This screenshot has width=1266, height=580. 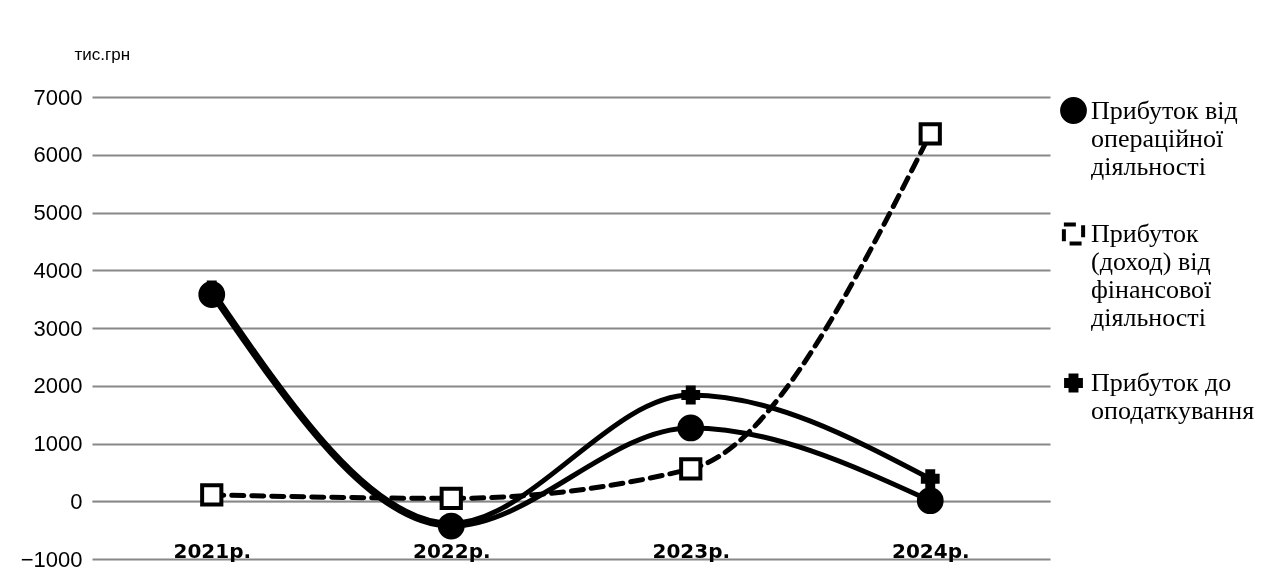 What do you see at coordinates (1164, 138) in the screenshot?
I see `legend-label: Прибуток від операційної діяльності` at bounding box center [1164, 138].